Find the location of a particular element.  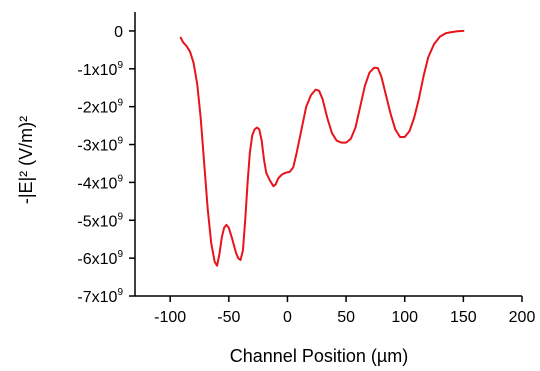

y-tick-label: -7x10⁹ is located at coordinates (100, 296).